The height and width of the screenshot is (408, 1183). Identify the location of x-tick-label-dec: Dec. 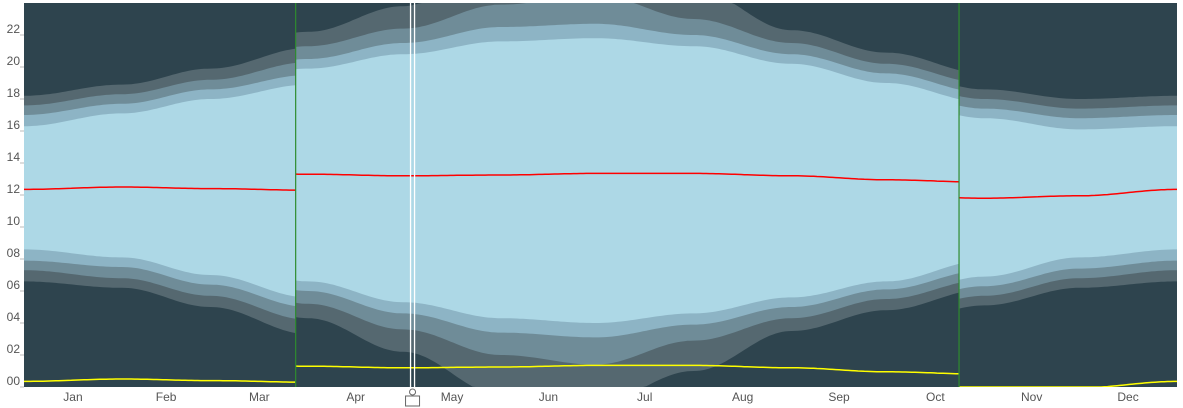
(1127, 397).